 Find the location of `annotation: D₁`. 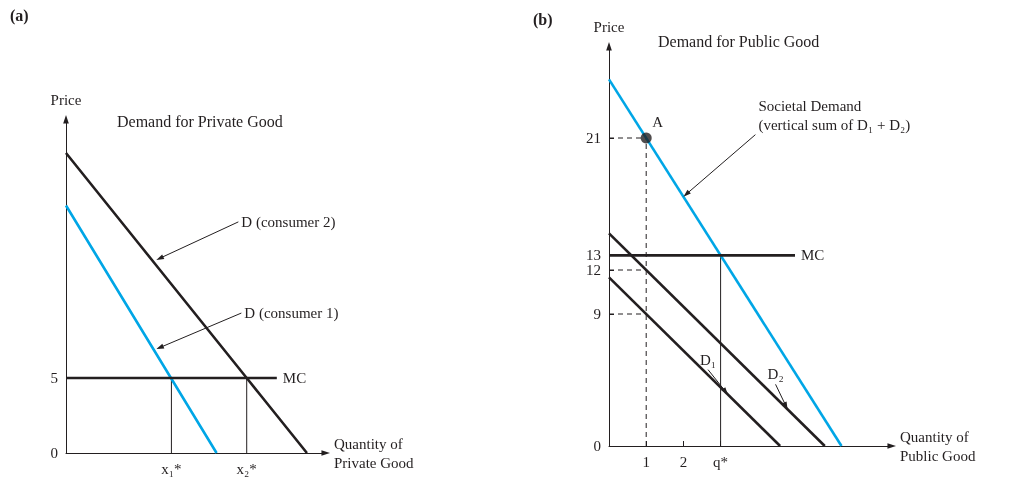

annotation: D₁ is located at coordinates (708, 359).